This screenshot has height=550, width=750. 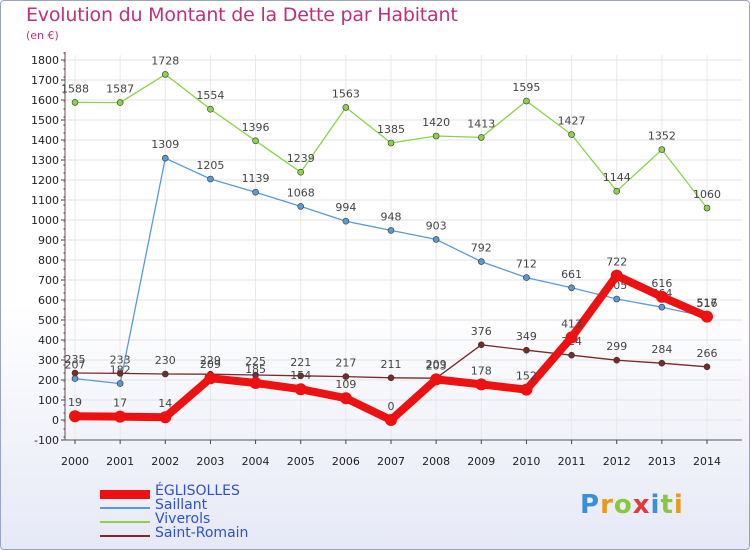 I want to click on data-label: 284, so click(x=661, y=349).